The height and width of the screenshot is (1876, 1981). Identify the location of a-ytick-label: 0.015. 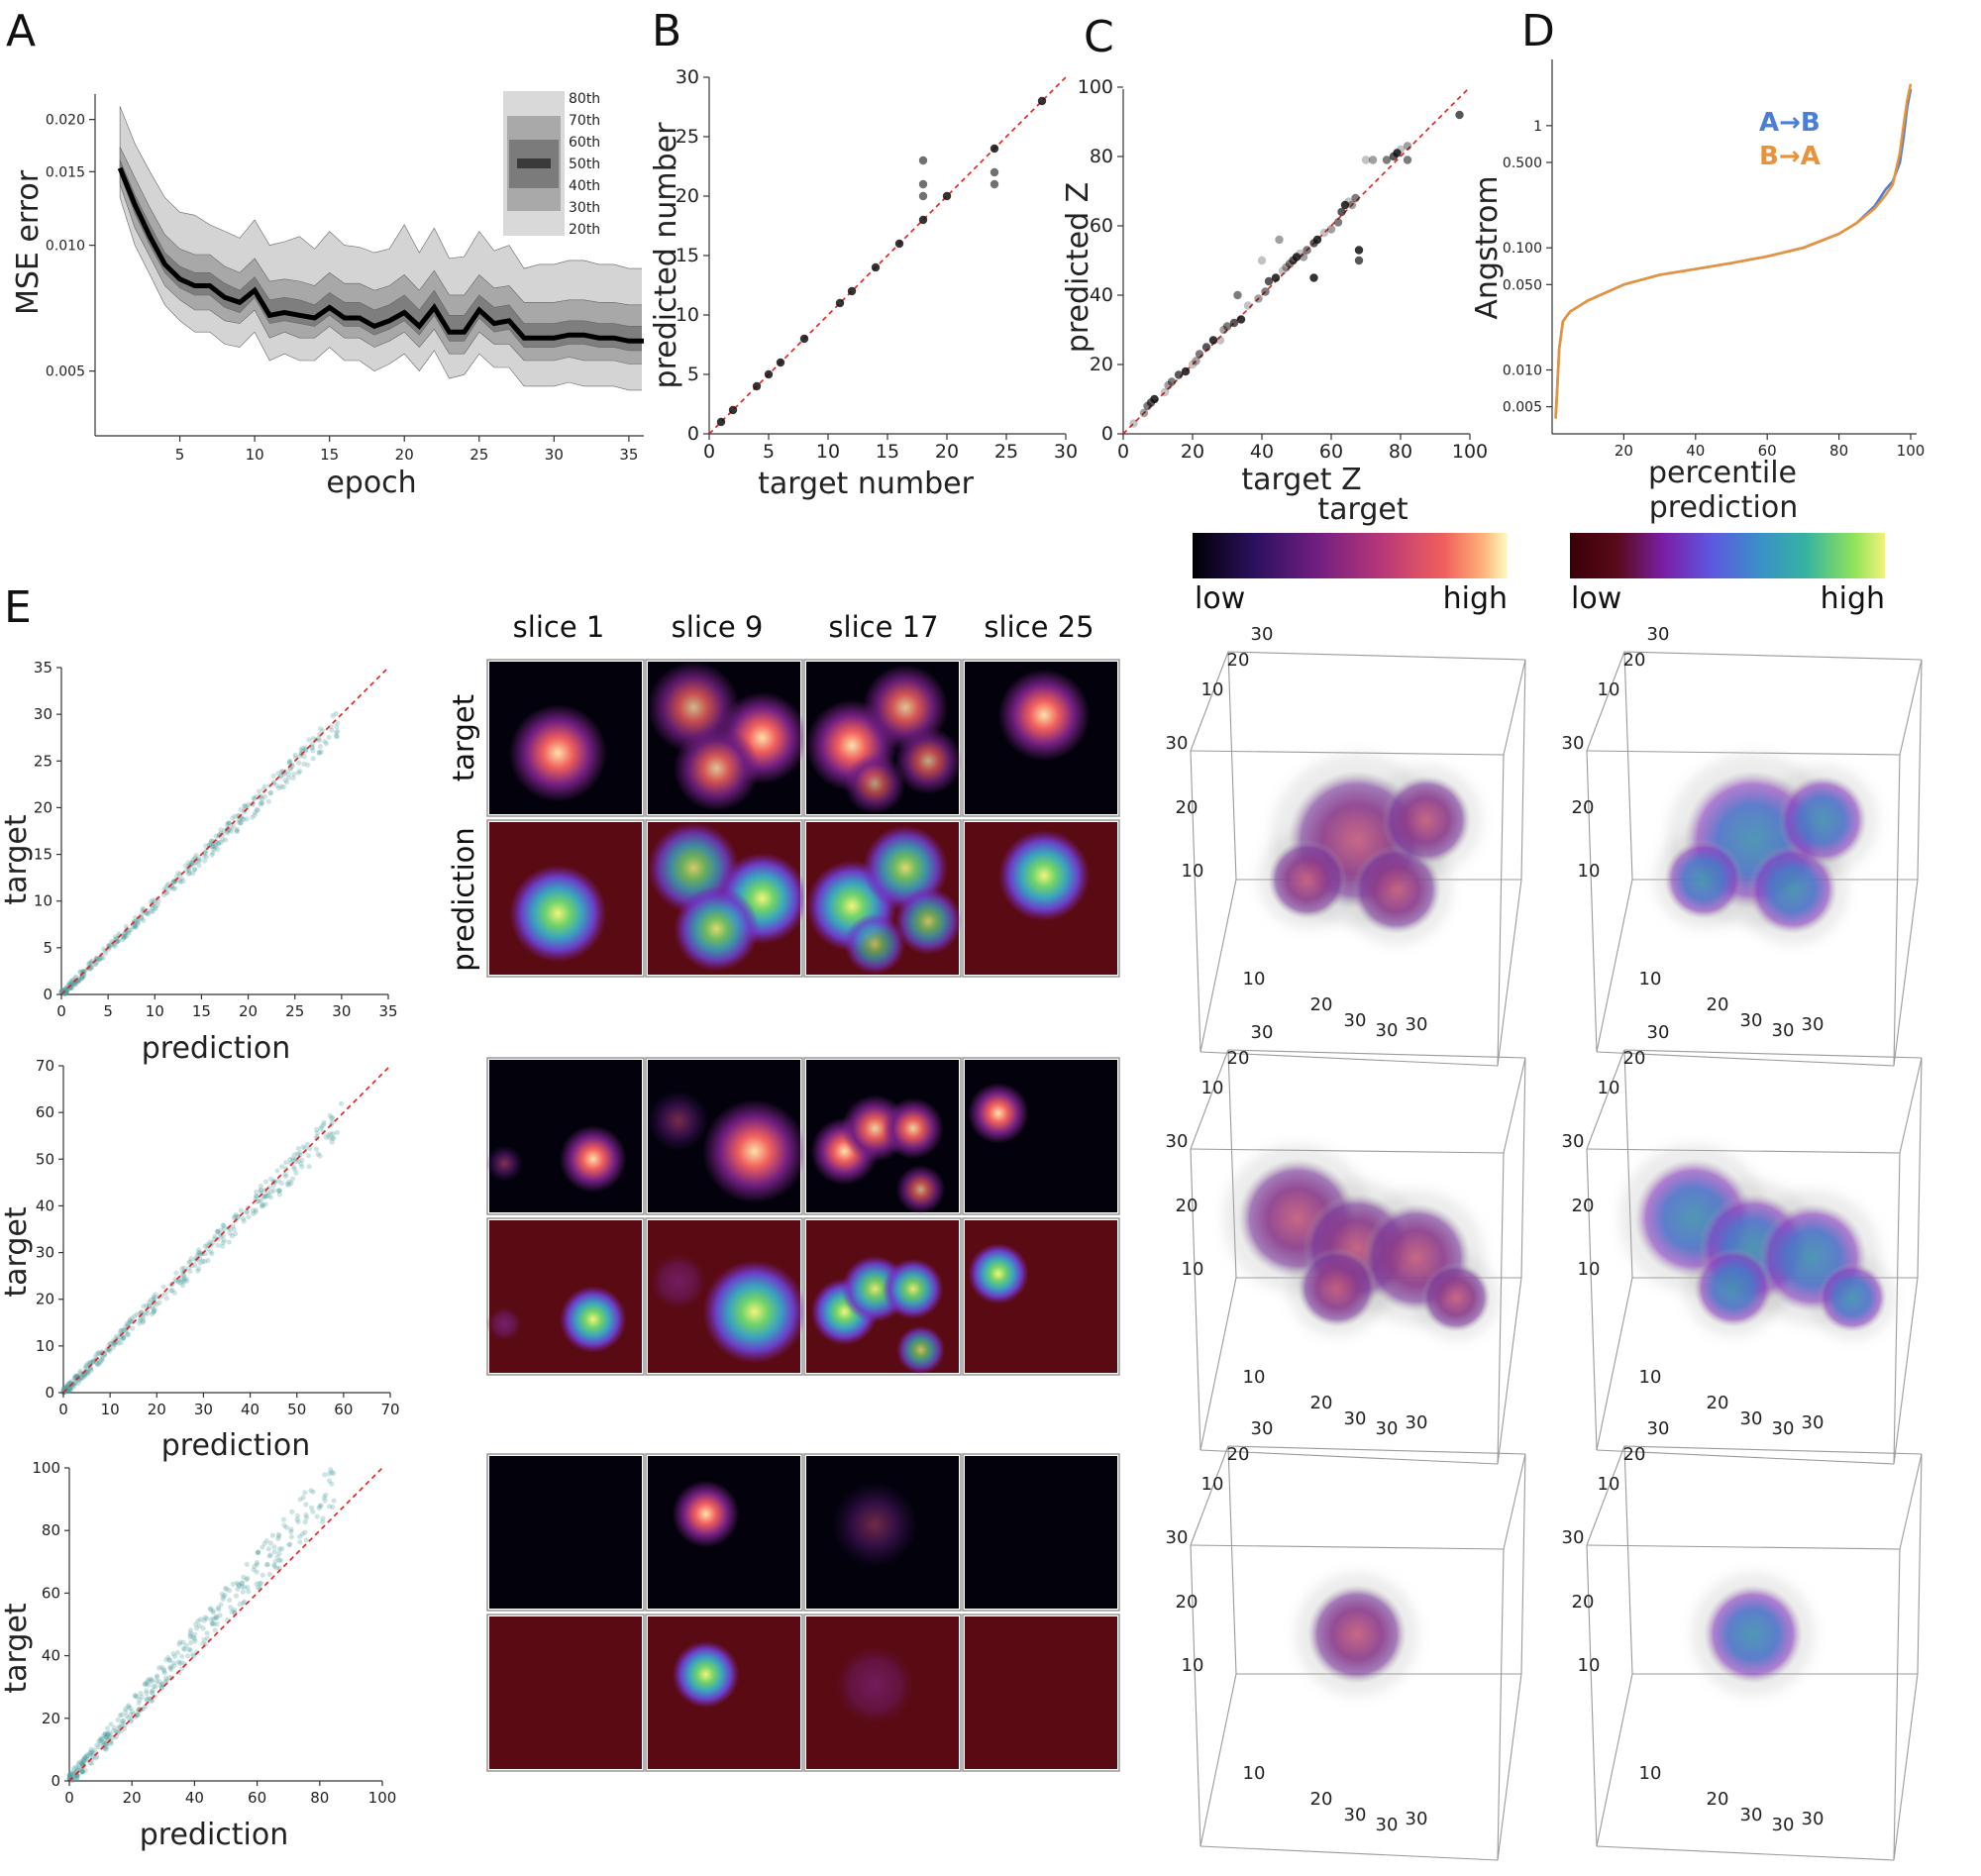
(65, 172).